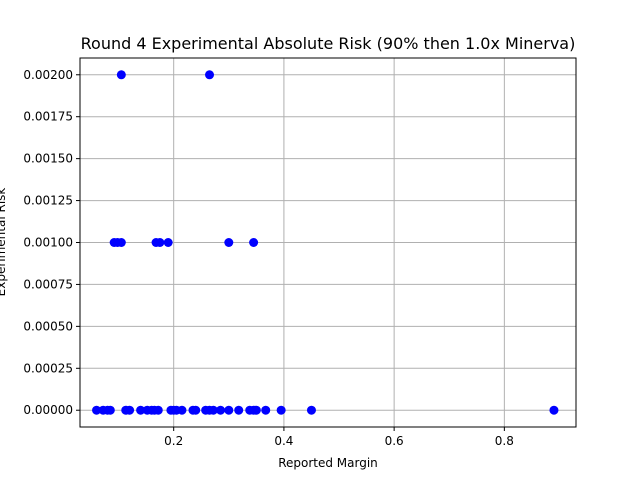 The height and width of the screenshot is (480, 640). I want to click on y-tick-label: 0.00025, so click(48, 368).